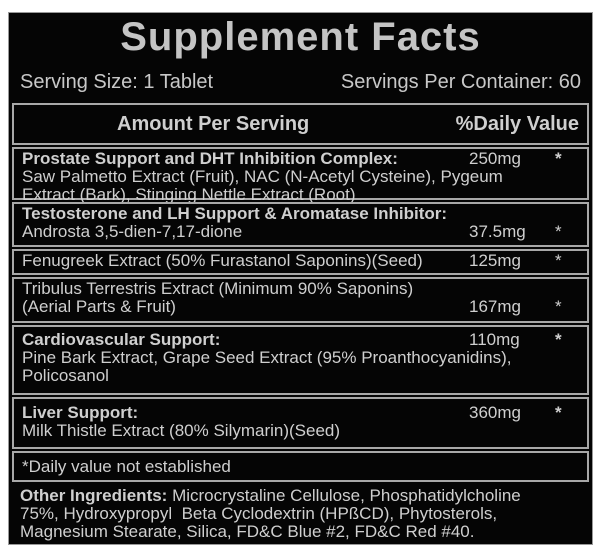 The width and height of the screenshot is (600, 560). Describe the element at coordinates (213, 124) in the screenshot. I see `amount-per-serving-header: Amount Per Serving` at that location.